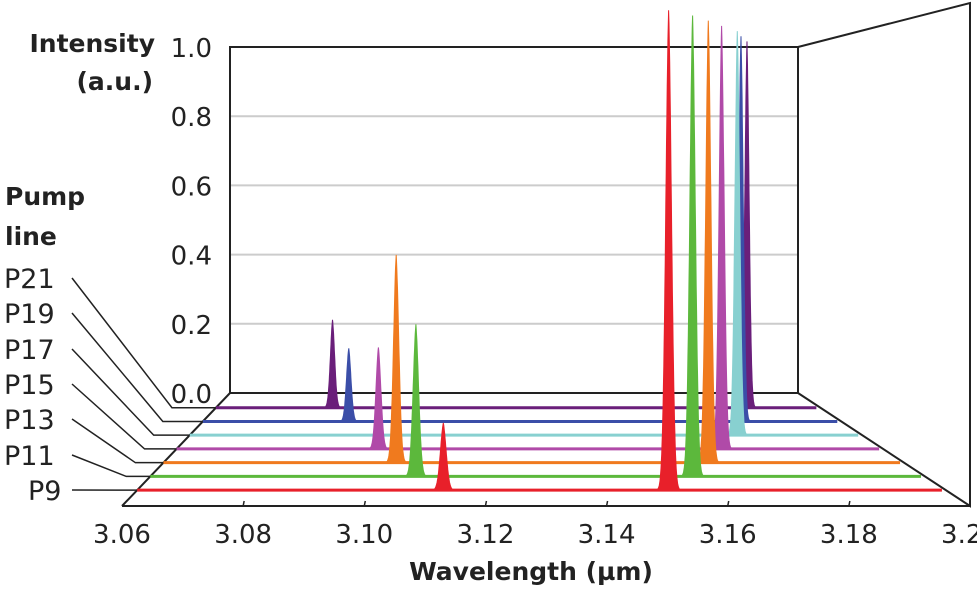  What do you see at coordinates (349, 384) in the screenshot?
I see `peak-P19` at bounding box center [349, 384].